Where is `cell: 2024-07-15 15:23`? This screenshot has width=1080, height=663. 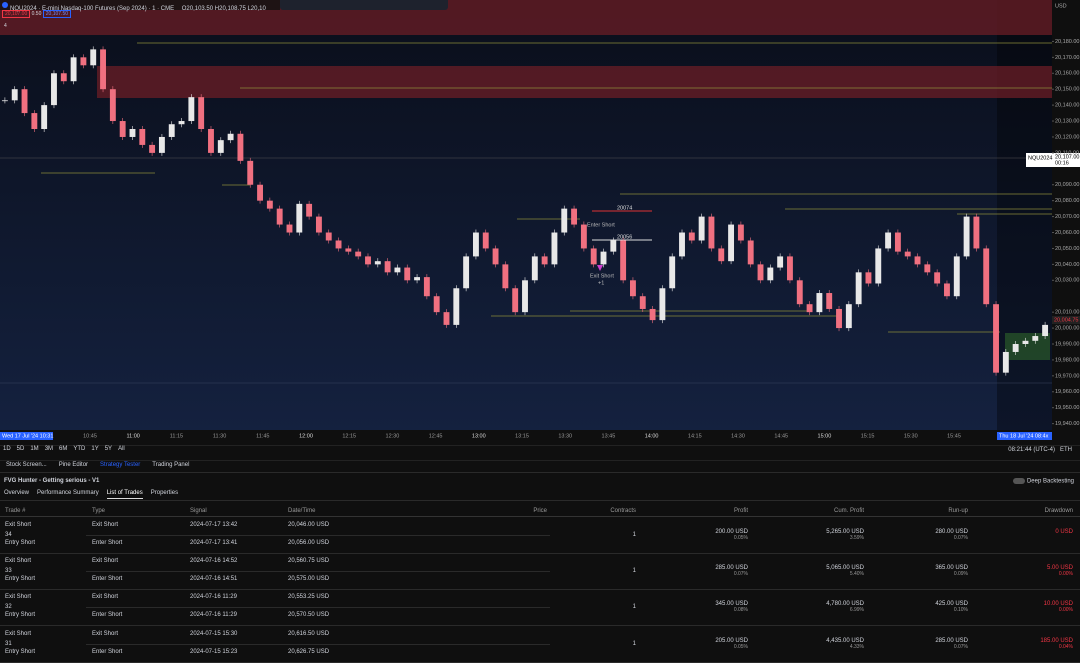 cell: 2024-07-15 15:23 is located at coordinates (214, 651).